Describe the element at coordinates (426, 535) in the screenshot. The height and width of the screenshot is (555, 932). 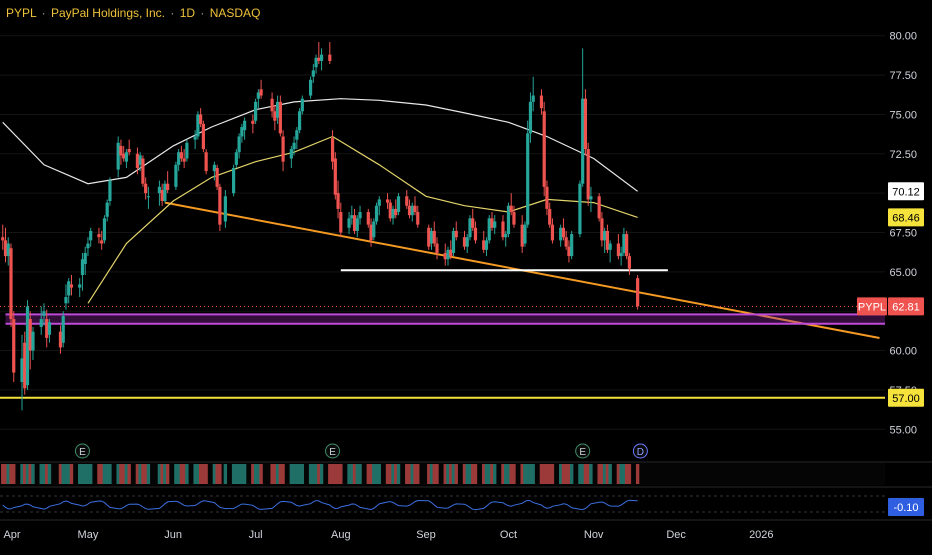
I see `x-tick-label: Sep` at that location.